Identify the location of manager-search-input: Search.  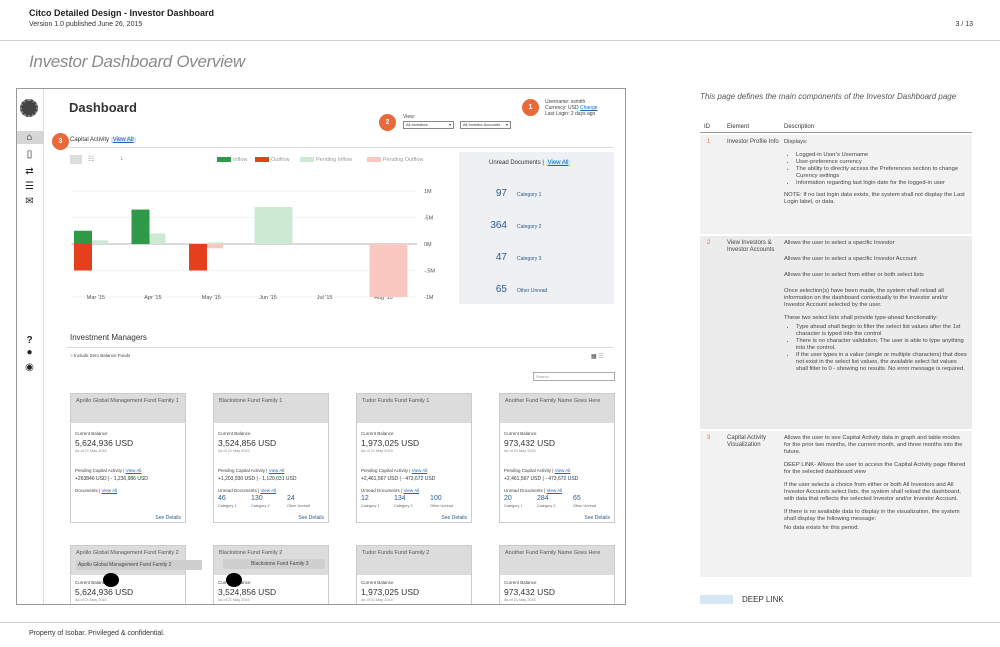
(574, 376).